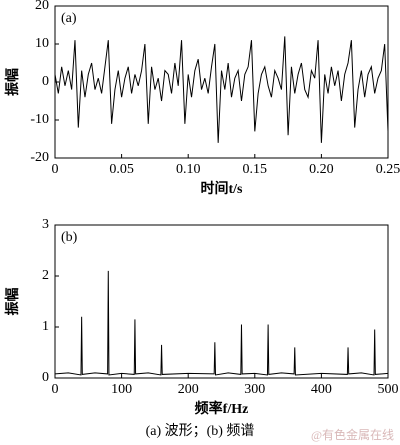  I want to click on y-tick-label: -10, so click(39, 119).